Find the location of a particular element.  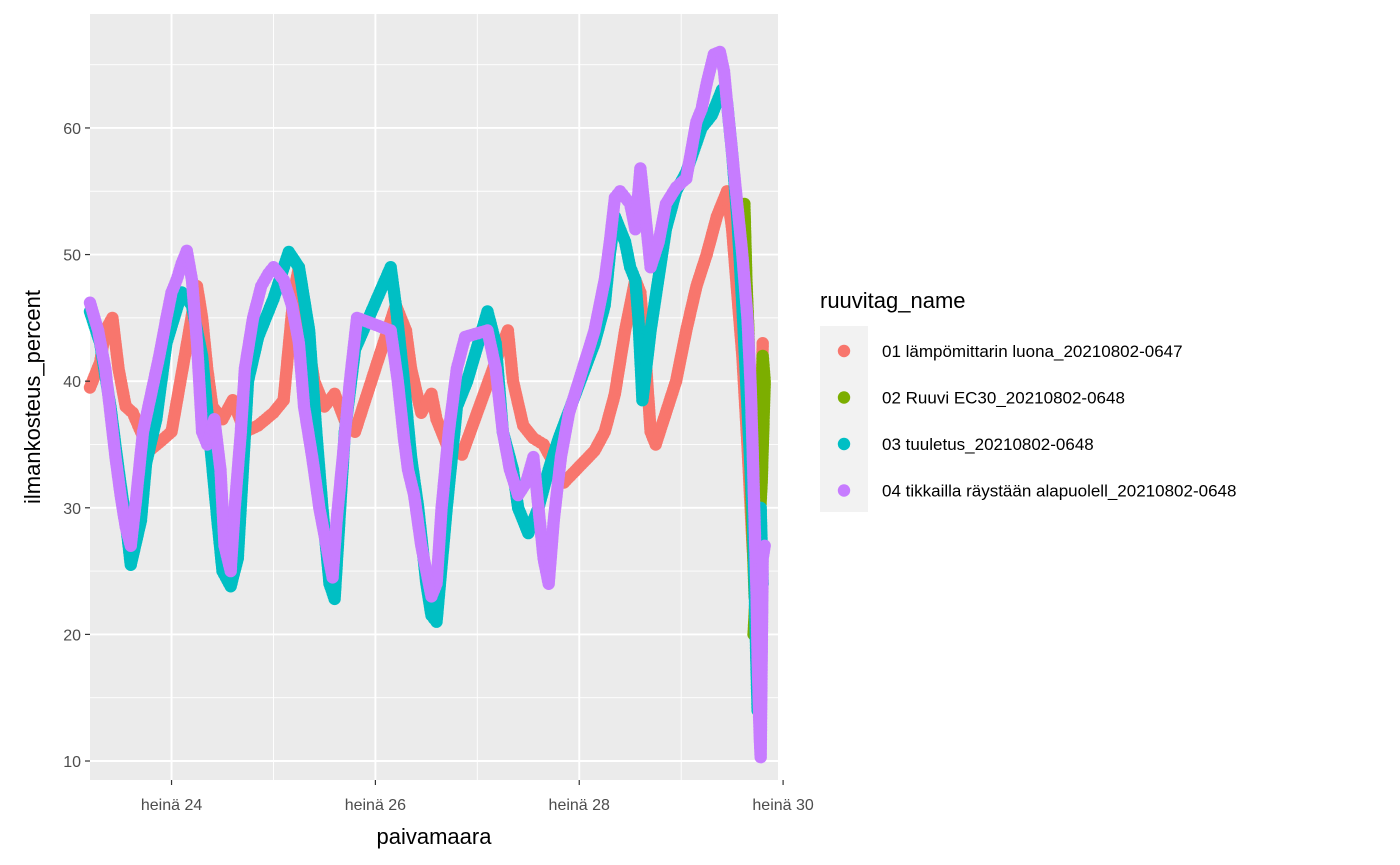

x-tick-label: heinä 30 is located at coordinates (782, 805).